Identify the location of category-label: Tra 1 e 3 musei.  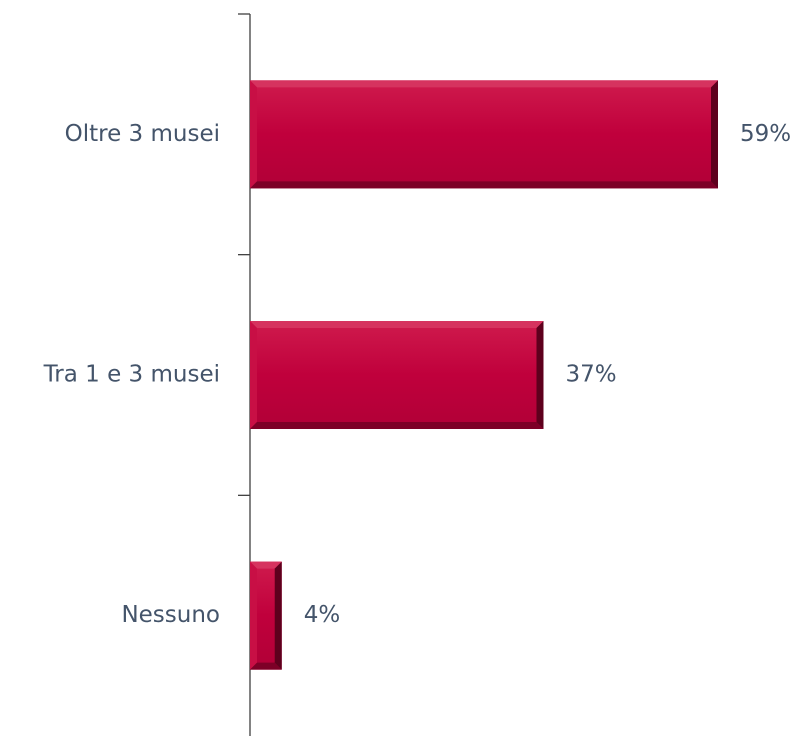
(131, 375).